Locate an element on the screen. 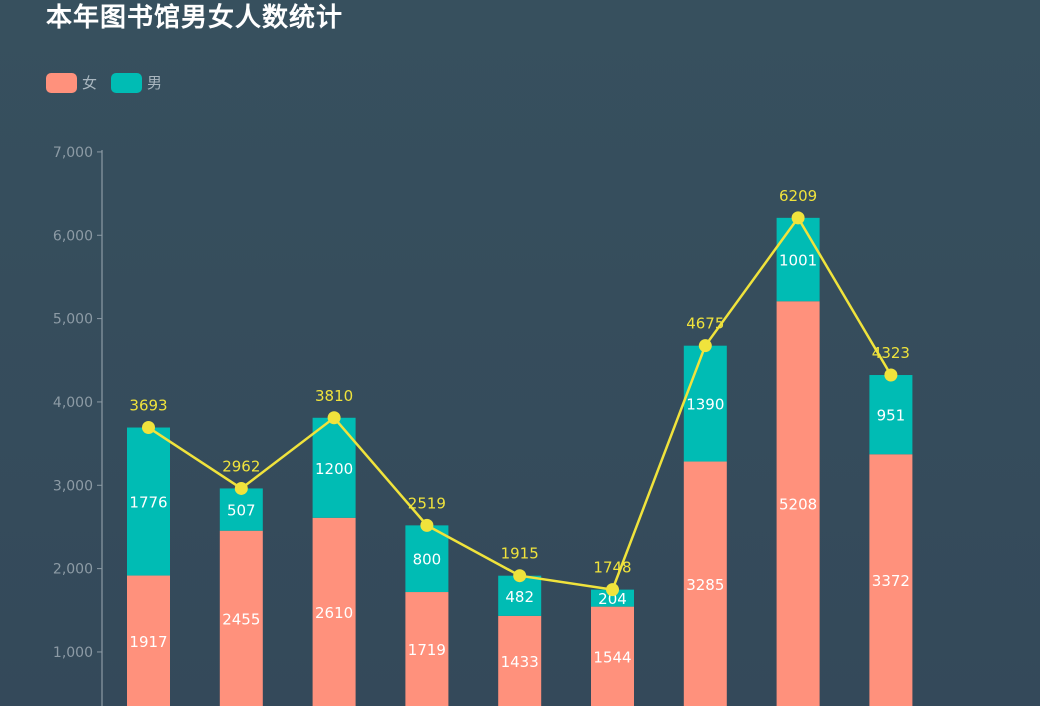 Image resolution: width=1040 pixels, height=706 pixels. bar-male-label: 507 is located at coordinates (241, 511).